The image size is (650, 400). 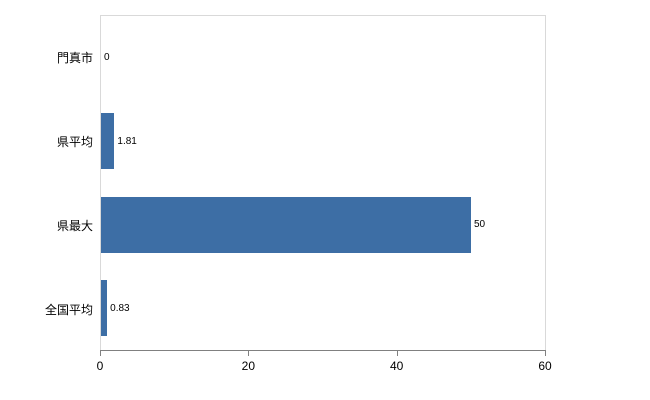 What do you see at coordinates (127, 141) in the screenshot?
I see `value-label: 1.81` at bounding box center [127, 141].